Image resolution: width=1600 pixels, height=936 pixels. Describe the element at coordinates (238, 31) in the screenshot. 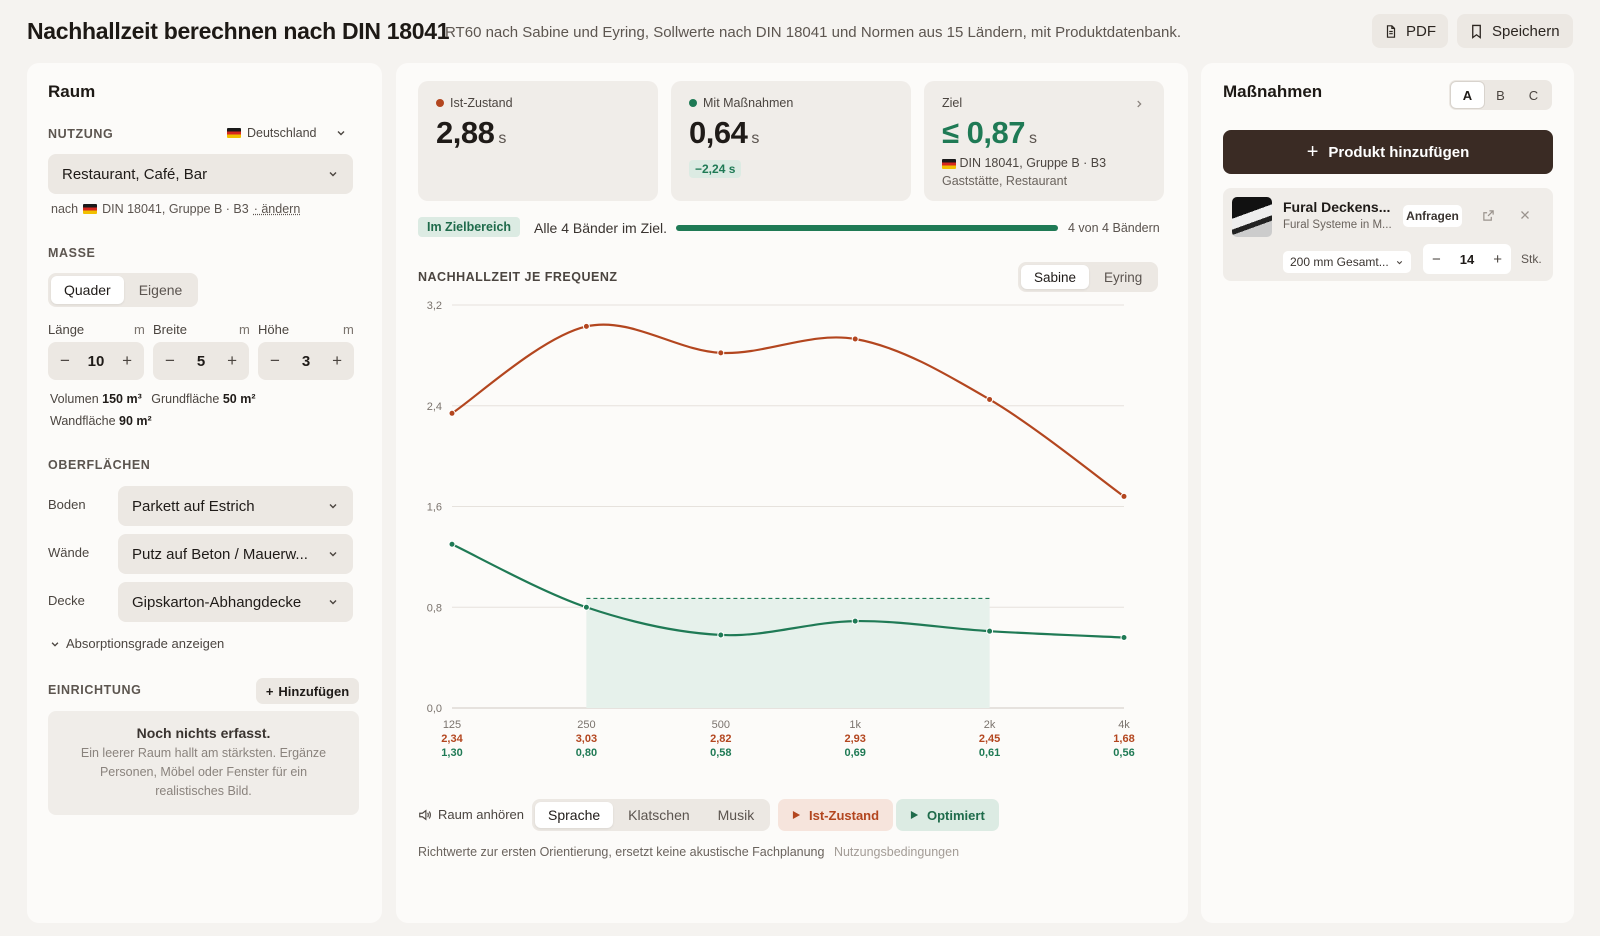

I see `page-title: Nachhallzeit berechnen nach DIN 18041` at that location.